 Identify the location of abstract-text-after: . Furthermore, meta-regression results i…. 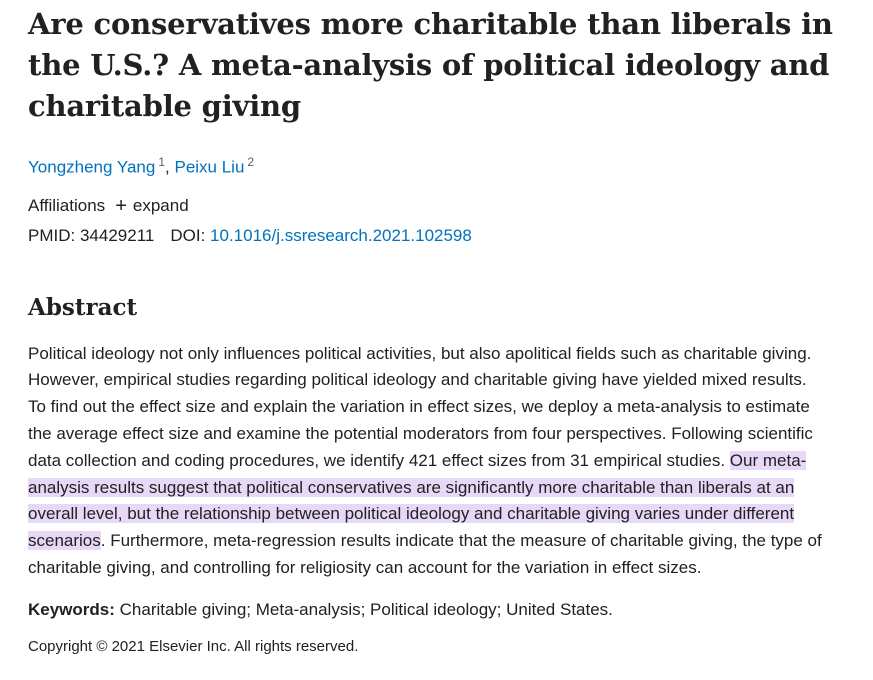
(425, 554).